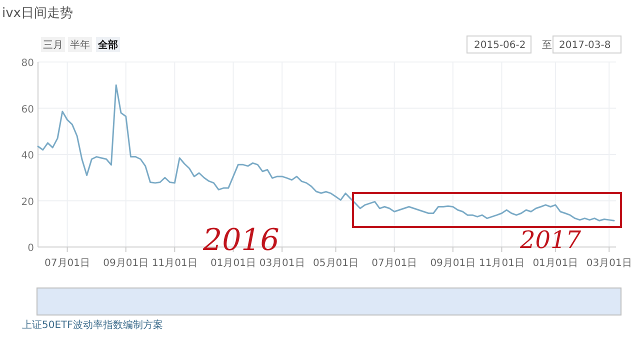 The image size is (635, 338). Describe the element at coordinates (37, 13) in the screenshot. I see `chart-title: ivx日间走势` at that location.